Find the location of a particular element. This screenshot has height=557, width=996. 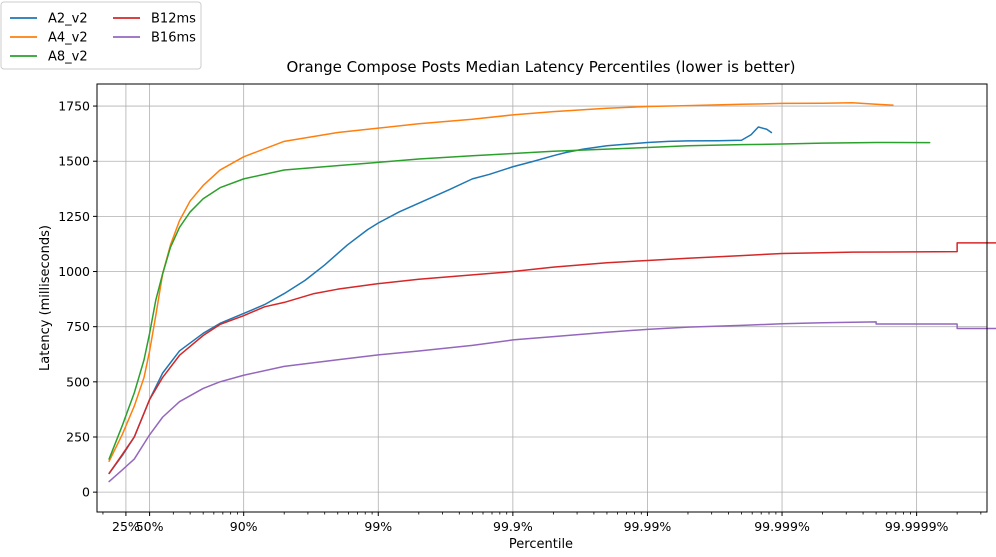

legend: A2_v2 A4_v2 A8_v2 B12ms B16ms is located at coordinates (101, 35).